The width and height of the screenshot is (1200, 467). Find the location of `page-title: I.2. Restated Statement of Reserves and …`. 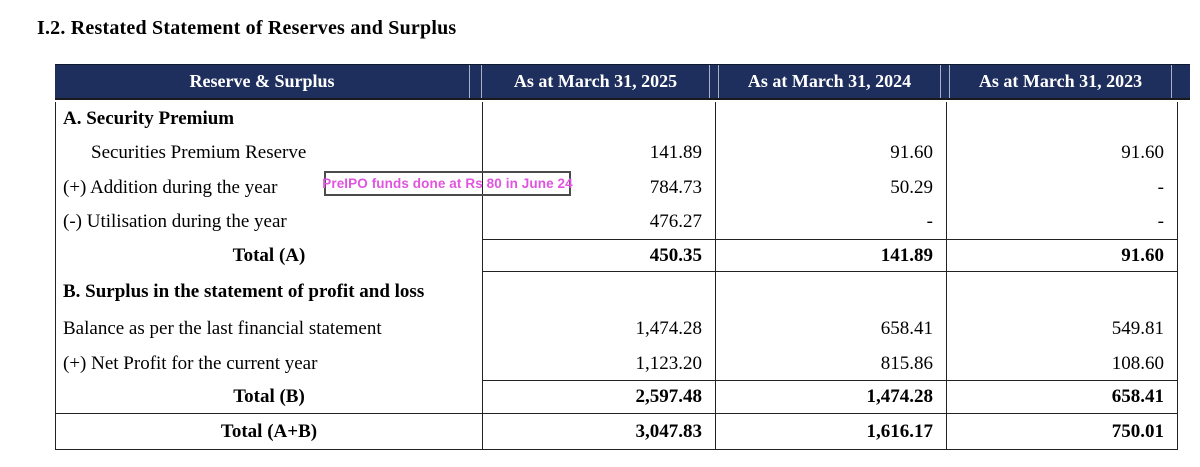

page-title: I.2. Restated Statement of Reserves and … is located at coordinates (247, 28).